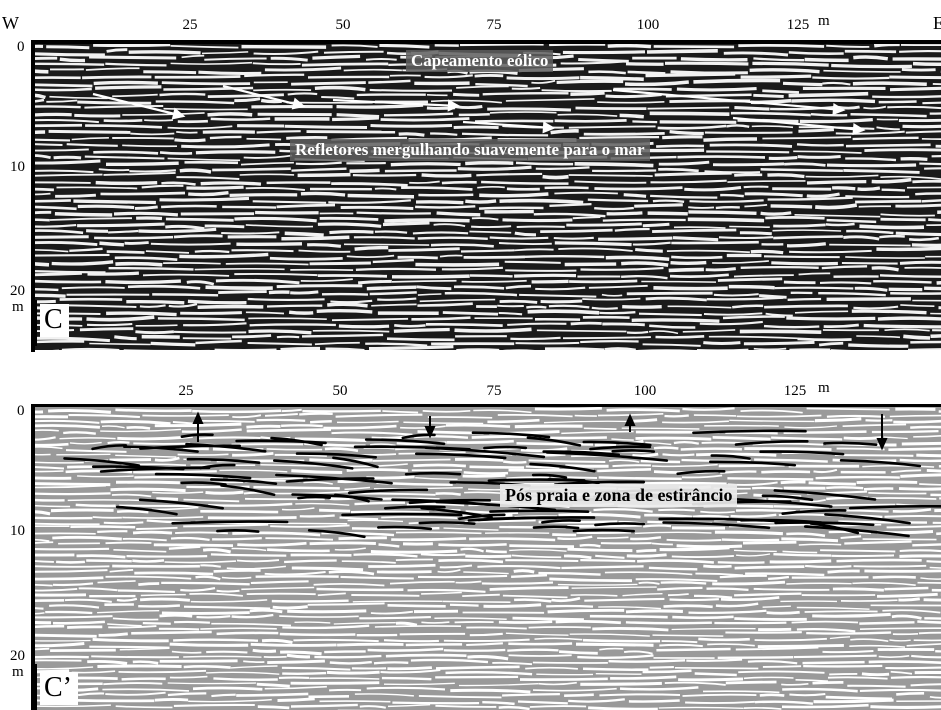 The width and height of the screenshot is (941, 710). What do you see at coordinates (494, 25) in the screenshot?
I see `distance-tick-75: 75` at bounding box center [494, 25].